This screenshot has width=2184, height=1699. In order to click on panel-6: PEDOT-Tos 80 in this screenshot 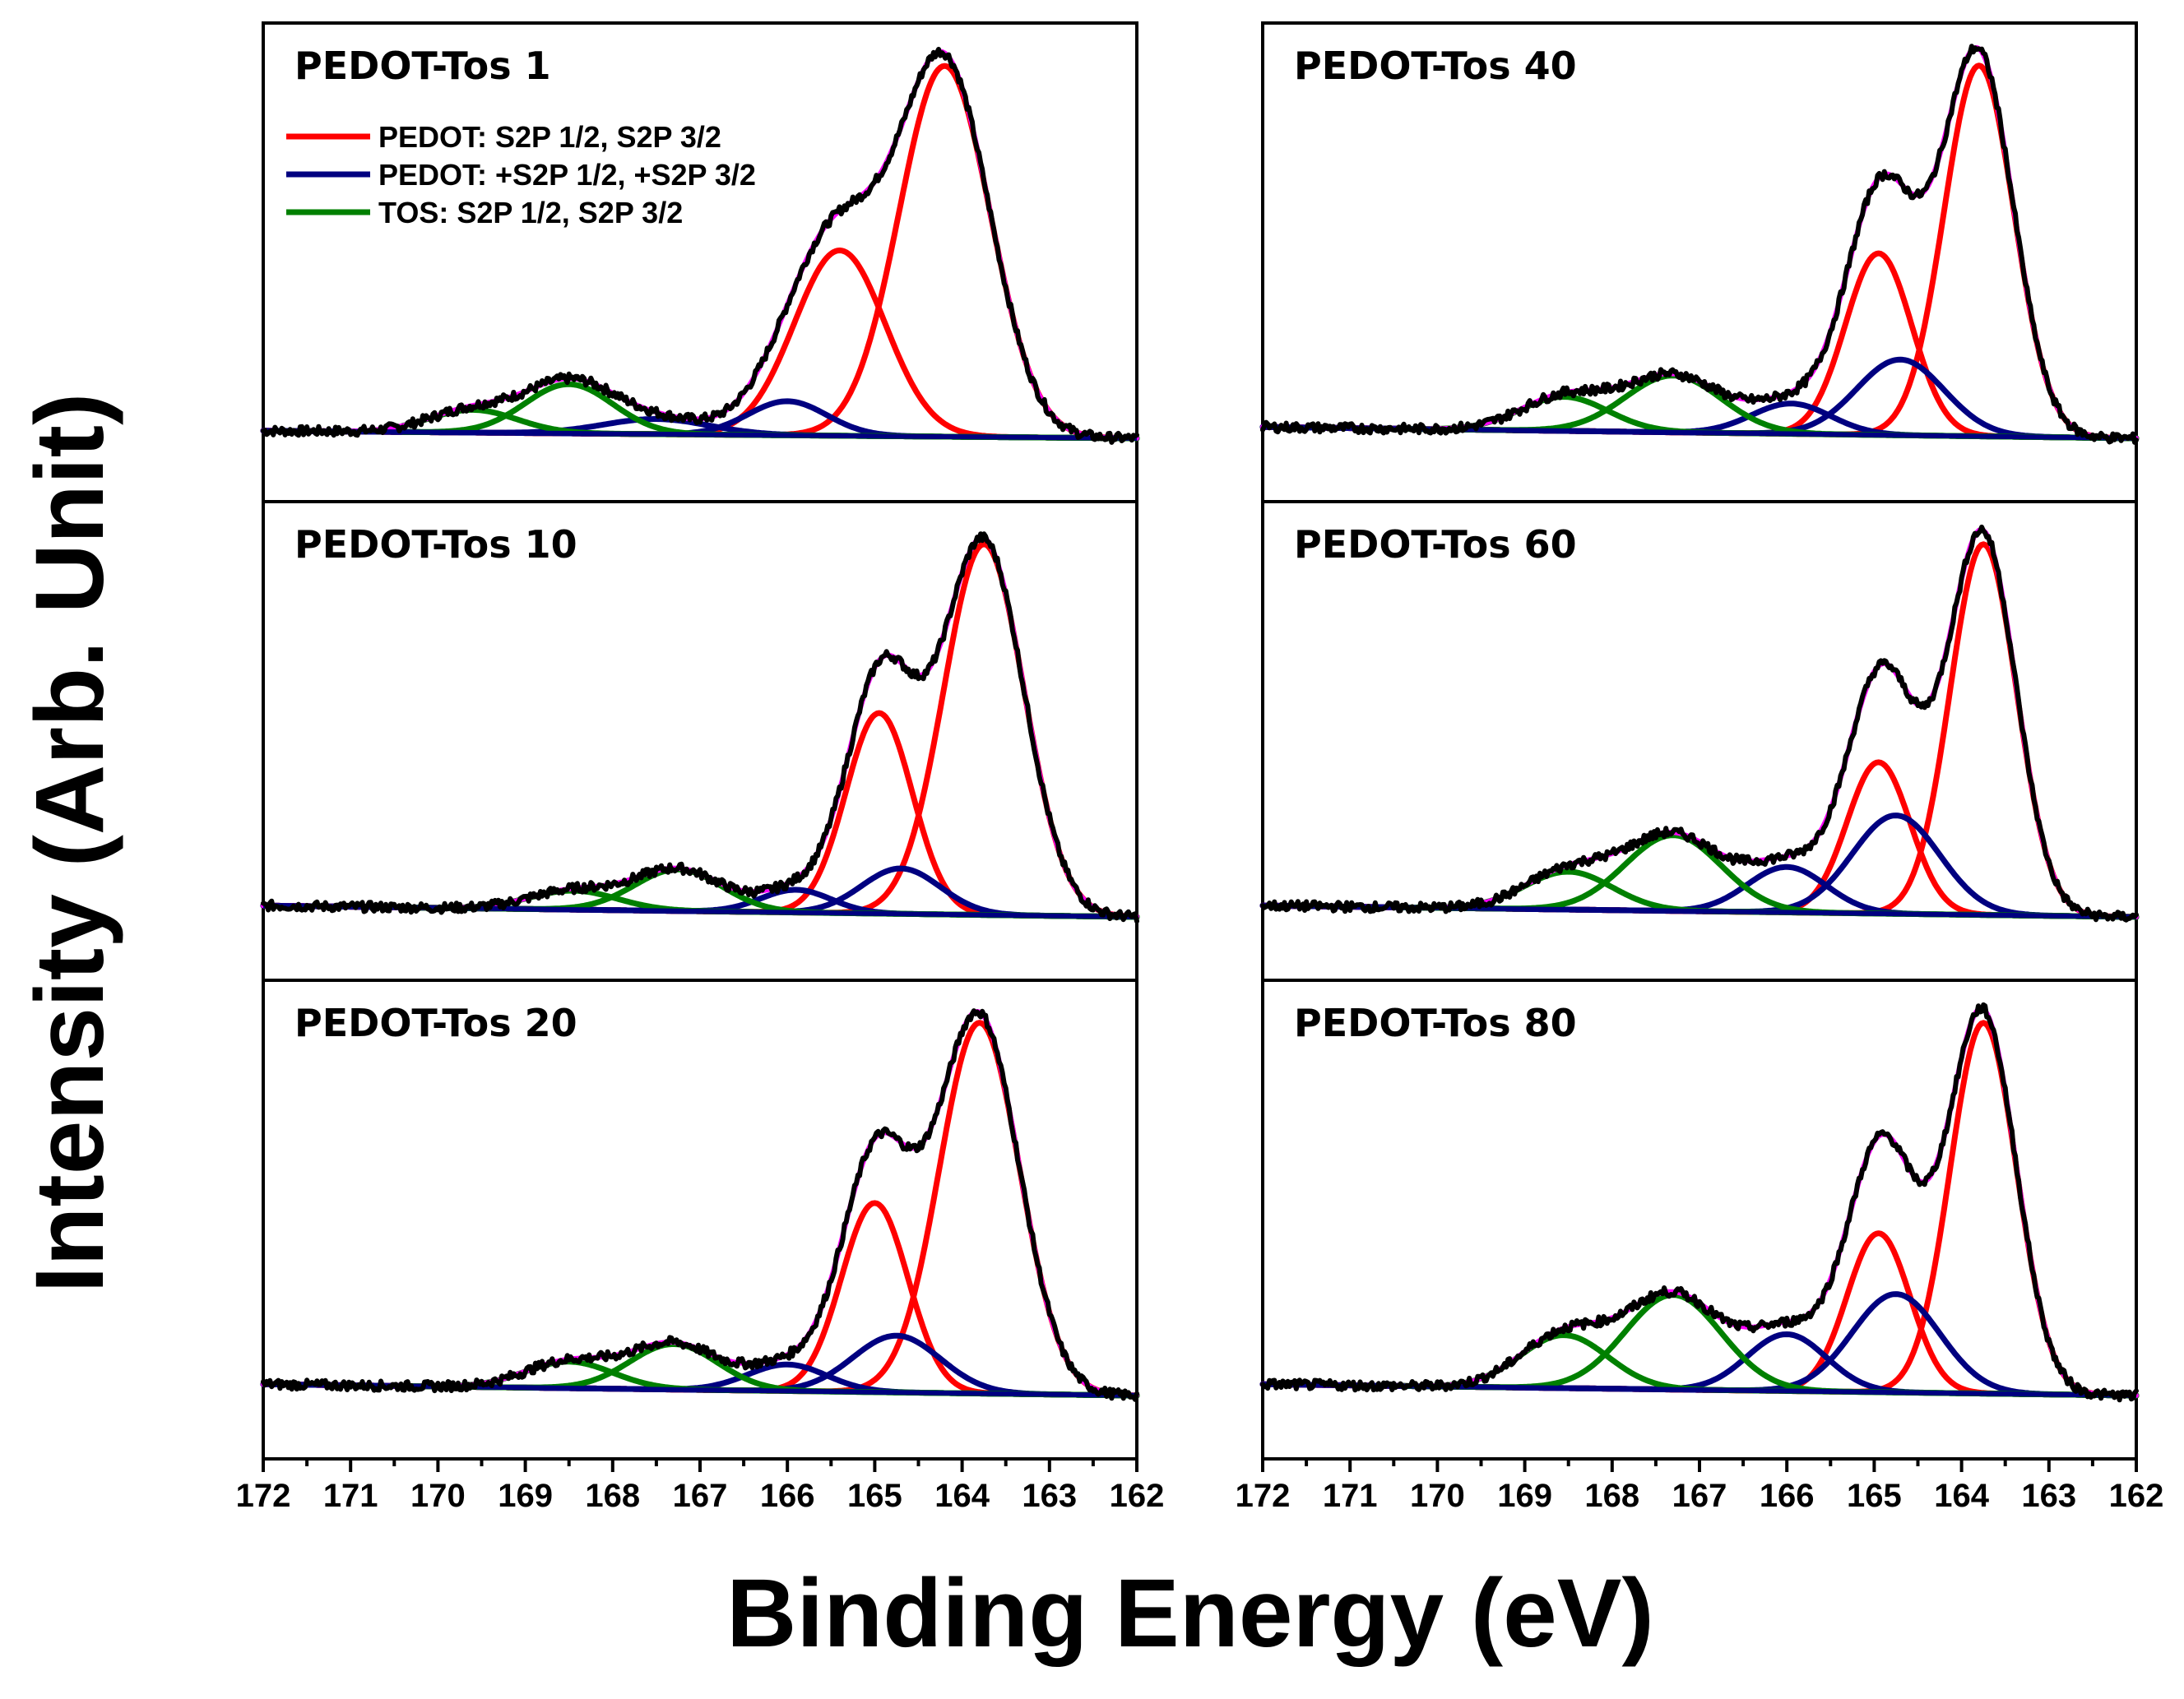, I will do `click(1699, 1202)`.